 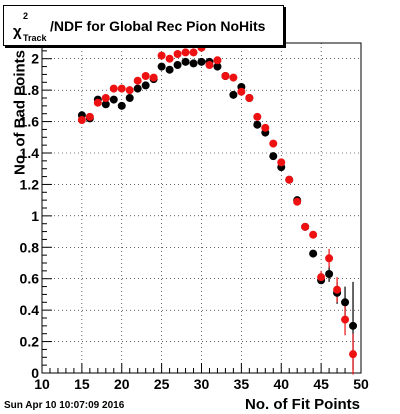 I want to click on x-tick-label: 25, so click(x=162, y=384).